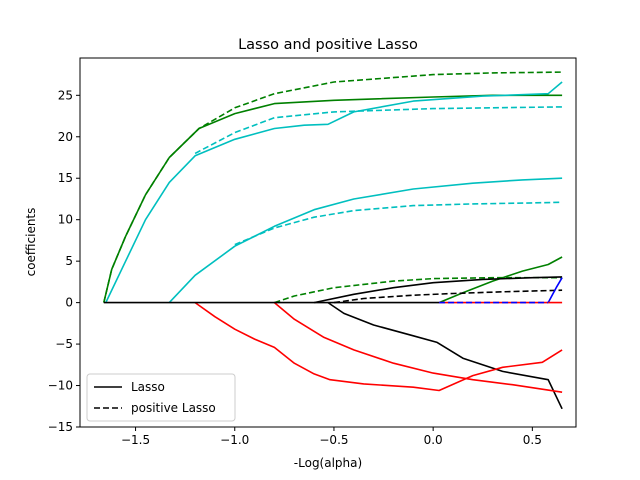 The image size is (640, 480). I want to click on series-positive-green-low, so click(418, 290).